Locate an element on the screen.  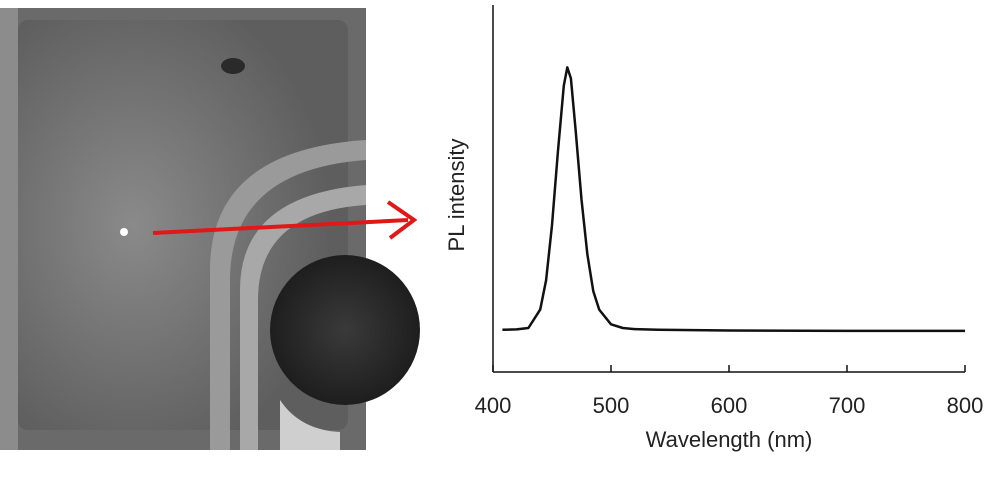
x-tick-label: 800 is located at coordinates (965, 405).